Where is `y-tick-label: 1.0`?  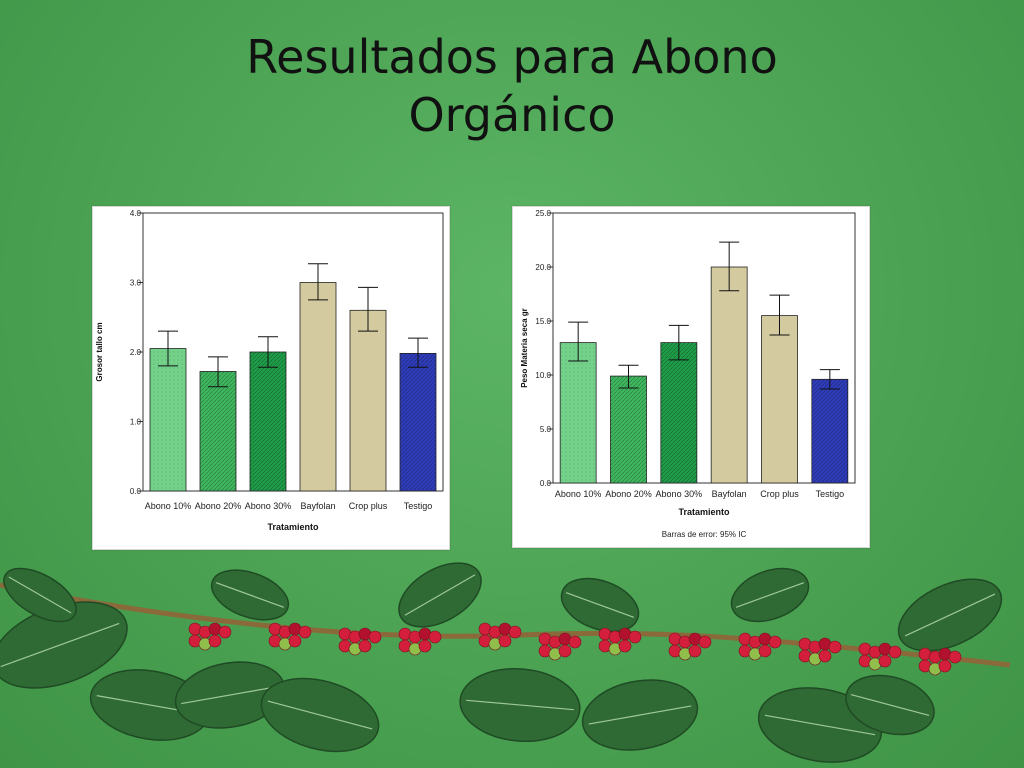 y-tick-label: 1.0 is located at coordinates (136, 422).